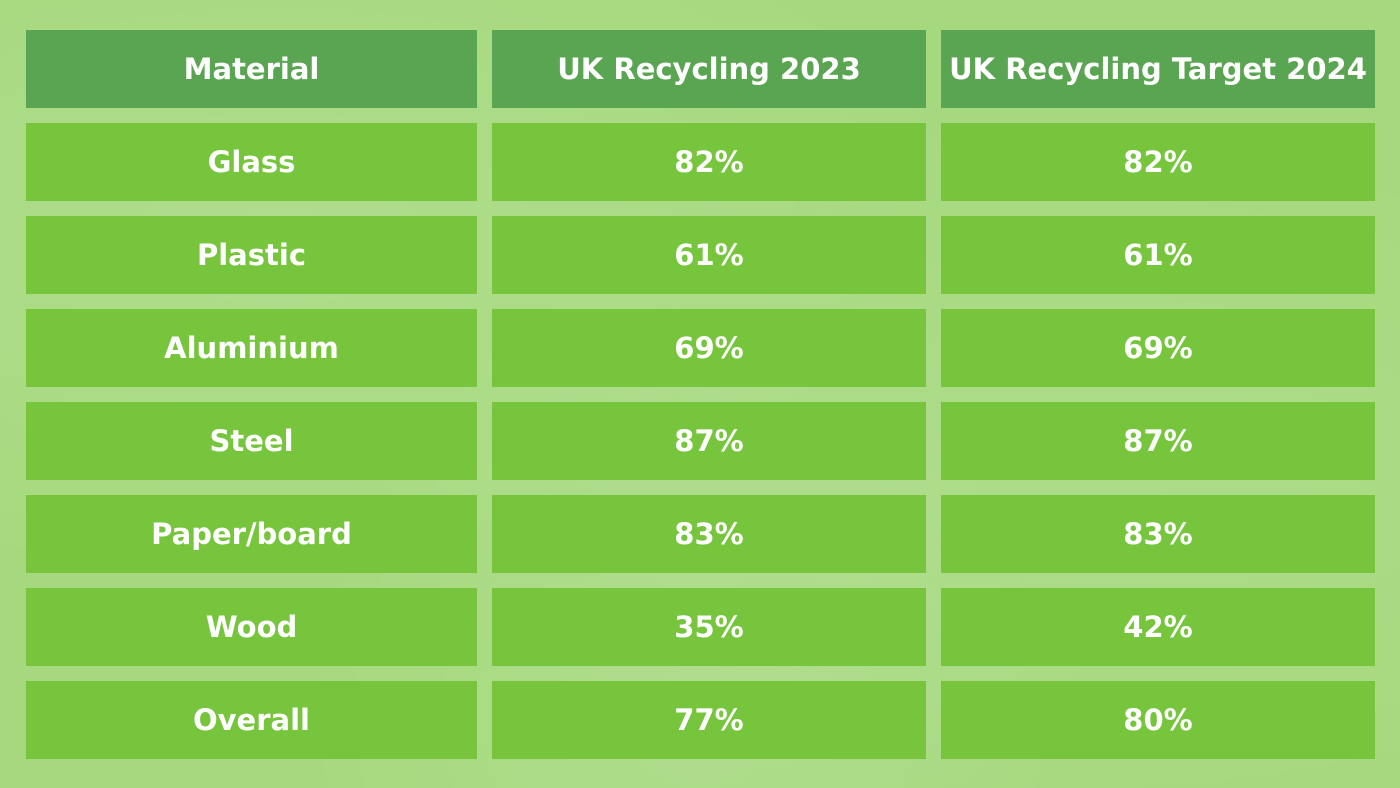  Describe the element at coordinates (1158, 441) in the screenshot. I see `row-steel-target-2024: 87%` at that location.